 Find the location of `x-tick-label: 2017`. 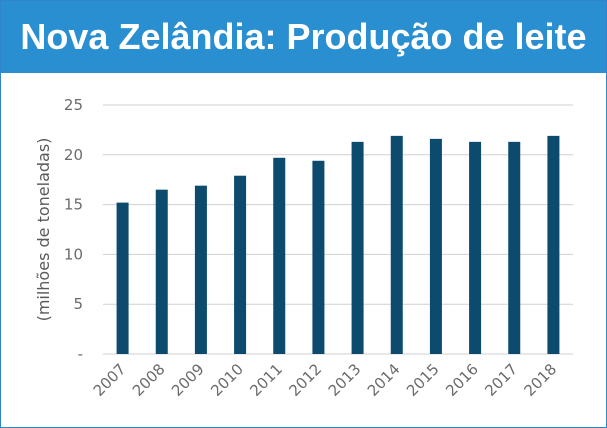

x-tick-label: 2017 is located at coordinates (501, 380).